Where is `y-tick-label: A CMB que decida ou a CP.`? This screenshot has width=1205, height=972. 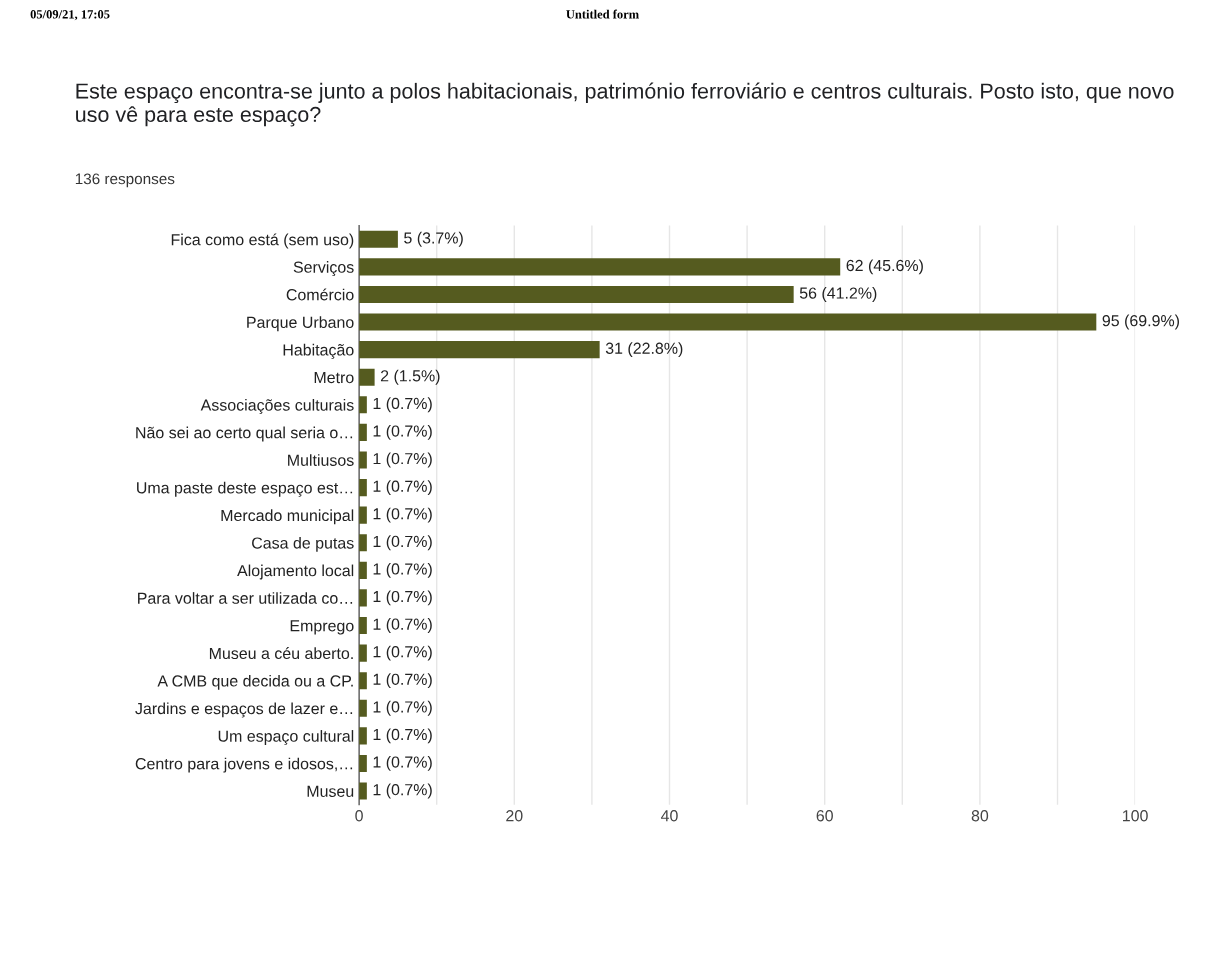
y-tick-label: A CMB que decida ou a CP. is located at coordinates (255, 682).